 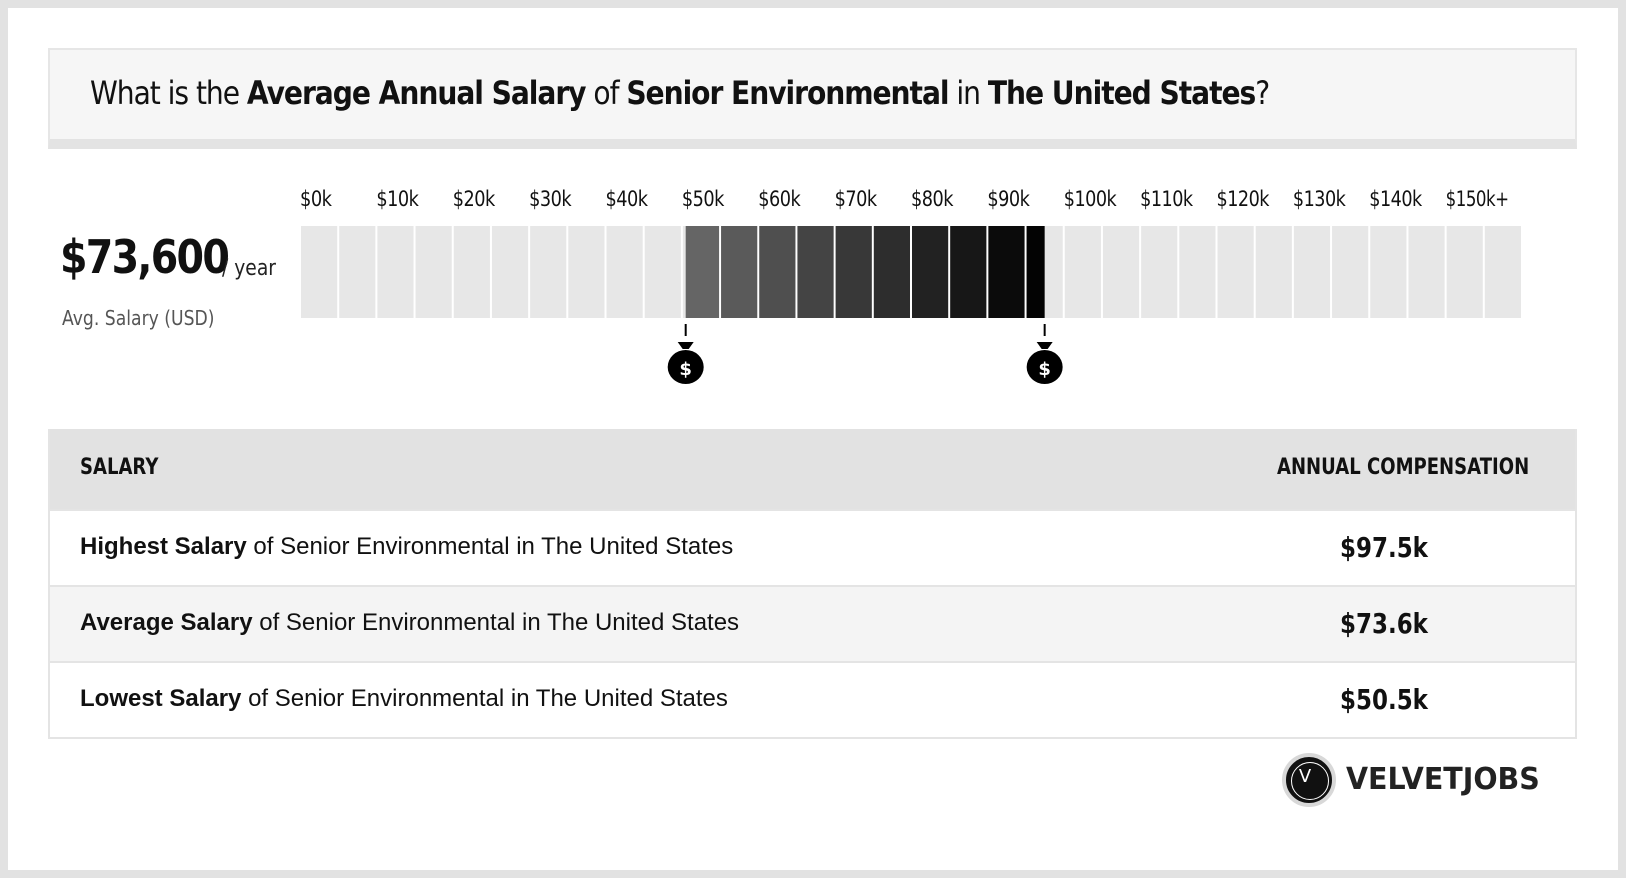 I want to click on tick-label: $20k, so click(x=474, y=199).